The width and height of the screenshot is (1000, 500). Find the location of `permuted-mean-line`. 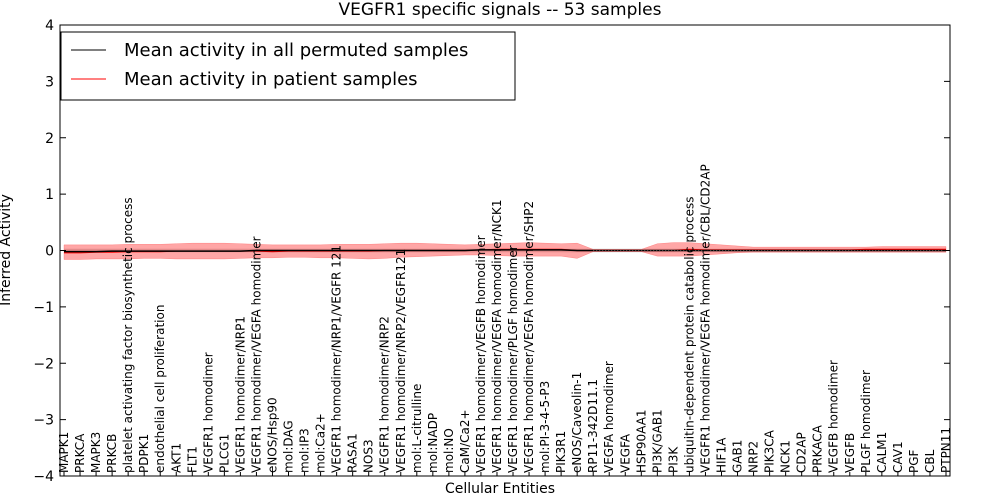

permuted-mean-line is located at coordinates (505, 251).